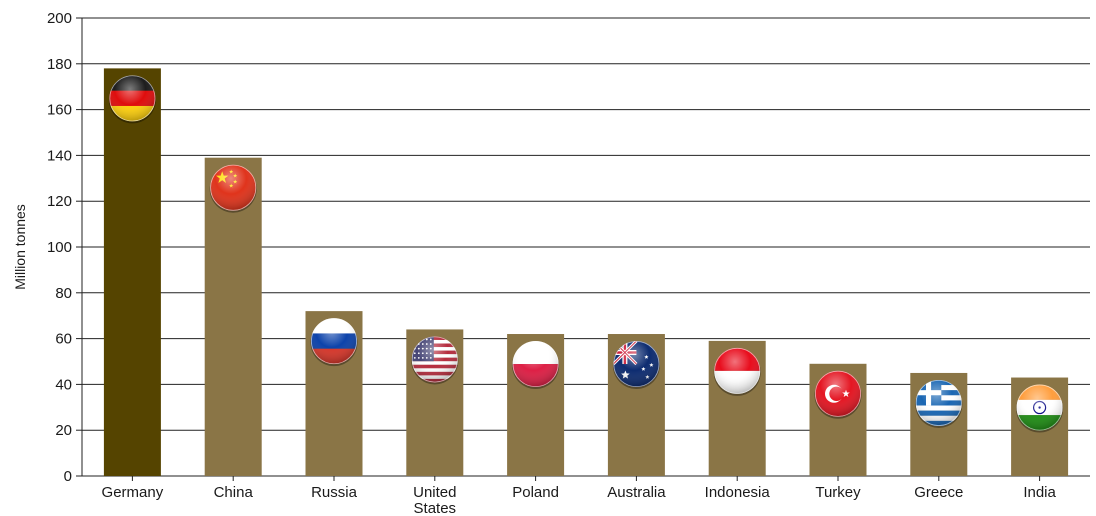  Describe the element at coordinates (59, 201) in the screenshot. I see `y-tick-label: 120` at that location.